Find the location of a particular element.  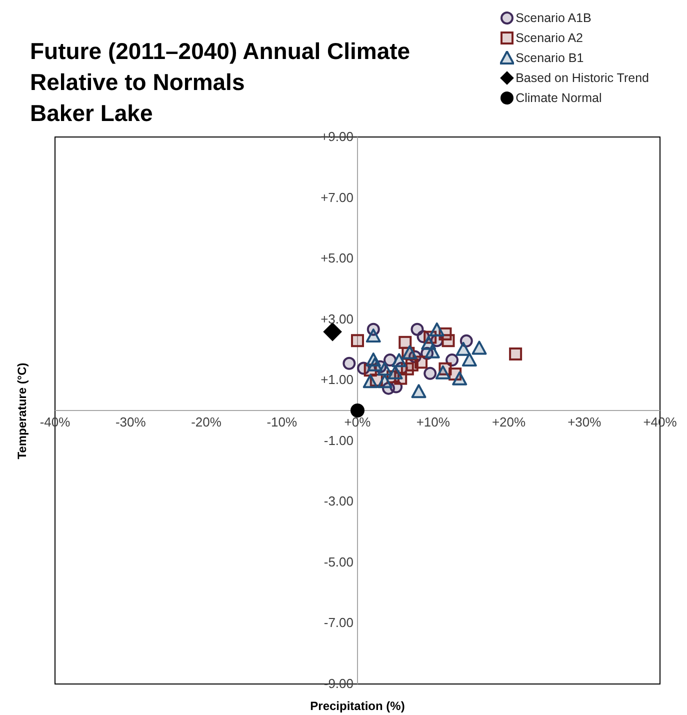

y-tick-label: +7.00 is located at coordinates (337, 197).